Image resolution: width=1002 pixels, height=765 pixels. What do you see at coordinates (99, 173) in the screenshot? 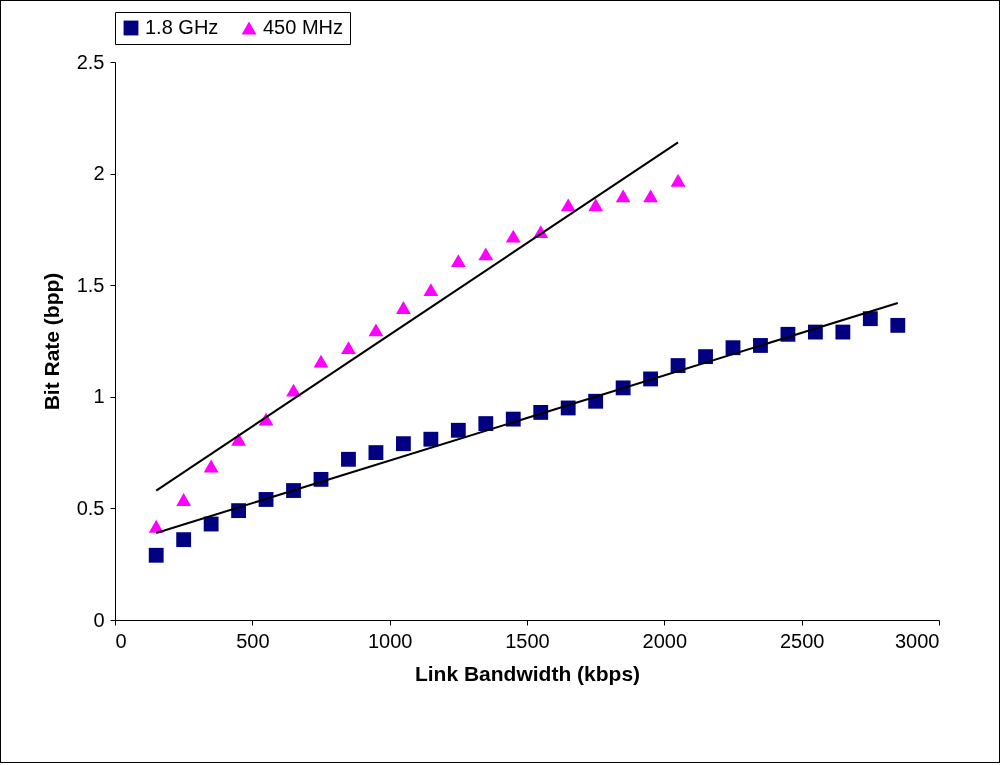
I see `y-tick-label: 2` at bounding box center [99, 173].